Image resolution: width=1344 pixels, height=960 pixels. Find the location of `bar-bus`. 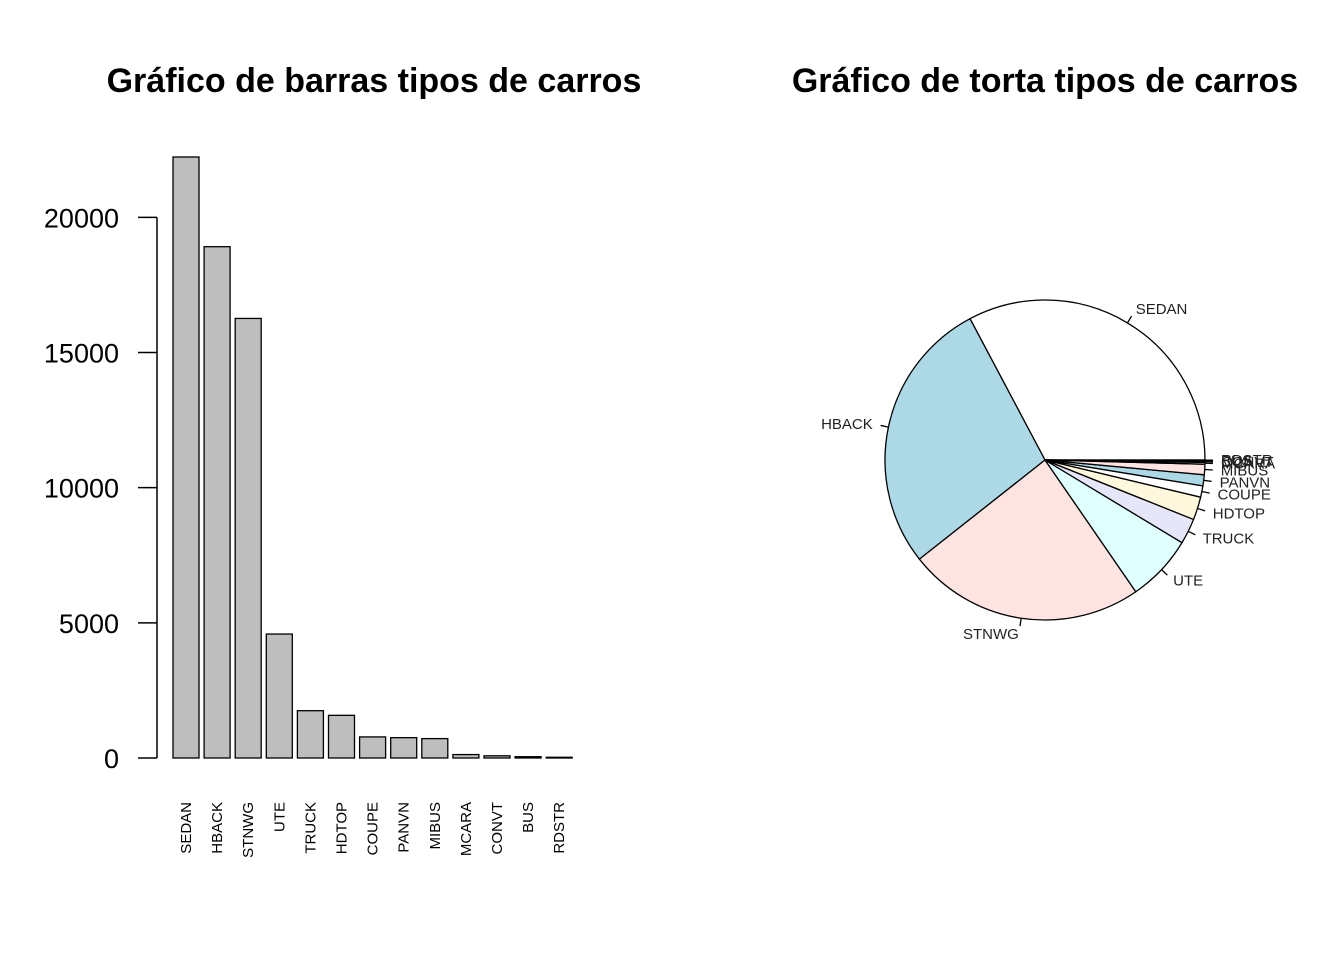

bar-bus is located at coordinates (528, 757).